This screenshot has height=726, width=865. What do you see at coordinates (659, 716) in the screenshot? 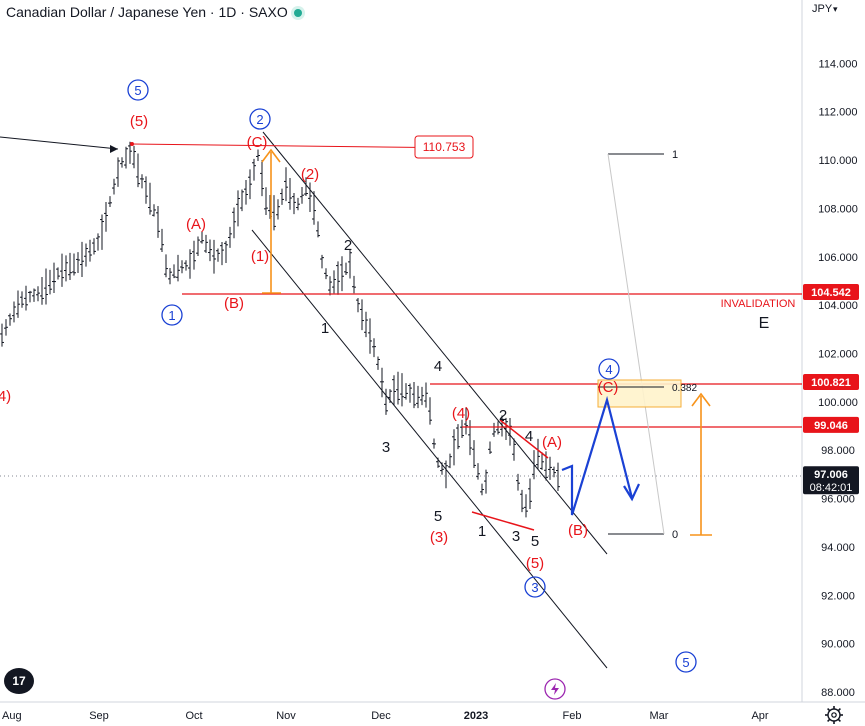
I see `time-tick-label: Mar` at bounding box center [659, 716].